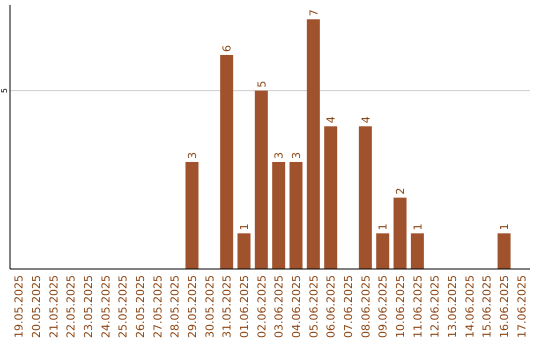  Describe the element at coordinates (453, 306) in the screenshot. I see `x-tick-label: 13.06.2025` at that location.